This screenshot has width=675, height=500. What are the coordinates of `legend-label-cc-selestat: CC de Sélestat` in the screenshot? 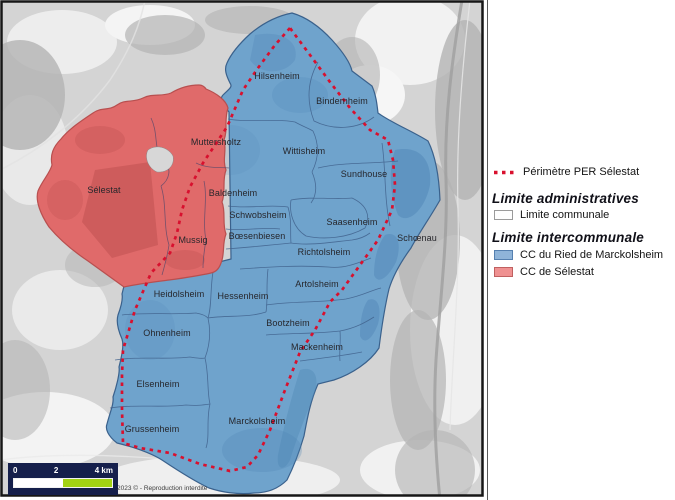 It's located at (557, 272).